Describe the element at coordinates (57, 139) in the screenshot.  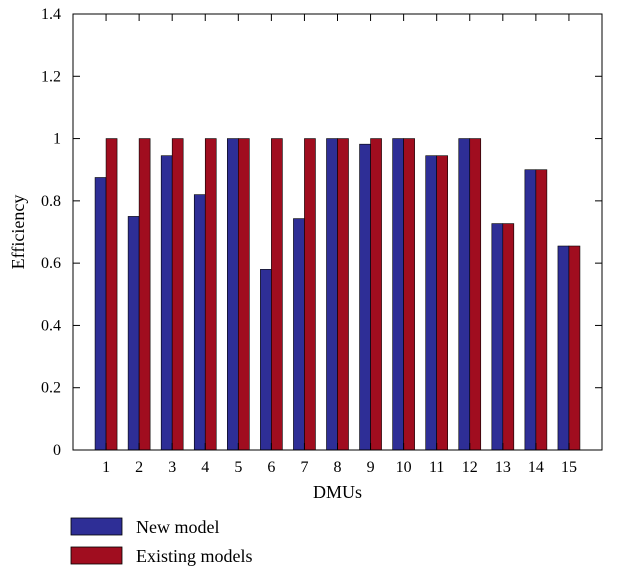
I see `y-tick-label: 1` at that location.